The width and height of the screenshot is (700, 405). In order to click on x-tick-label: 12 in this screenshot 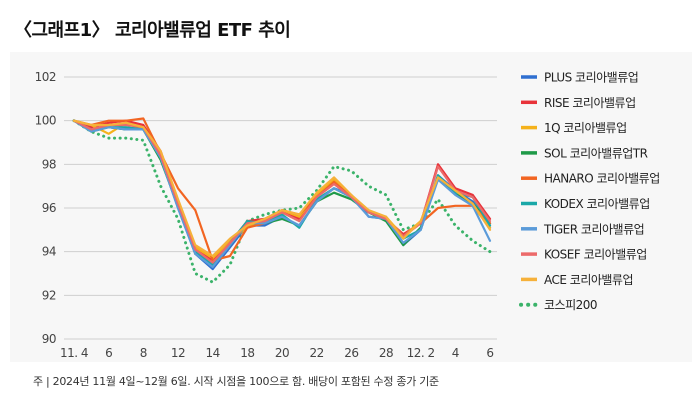, I will do `click(178, 353)`.